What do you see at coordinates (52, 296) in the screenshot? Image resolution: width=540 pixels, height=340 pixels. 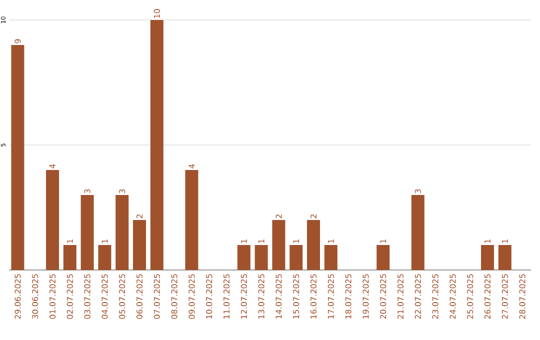 I see `x-tick-label: 01.07.2025` at bounding box center [52, 296].